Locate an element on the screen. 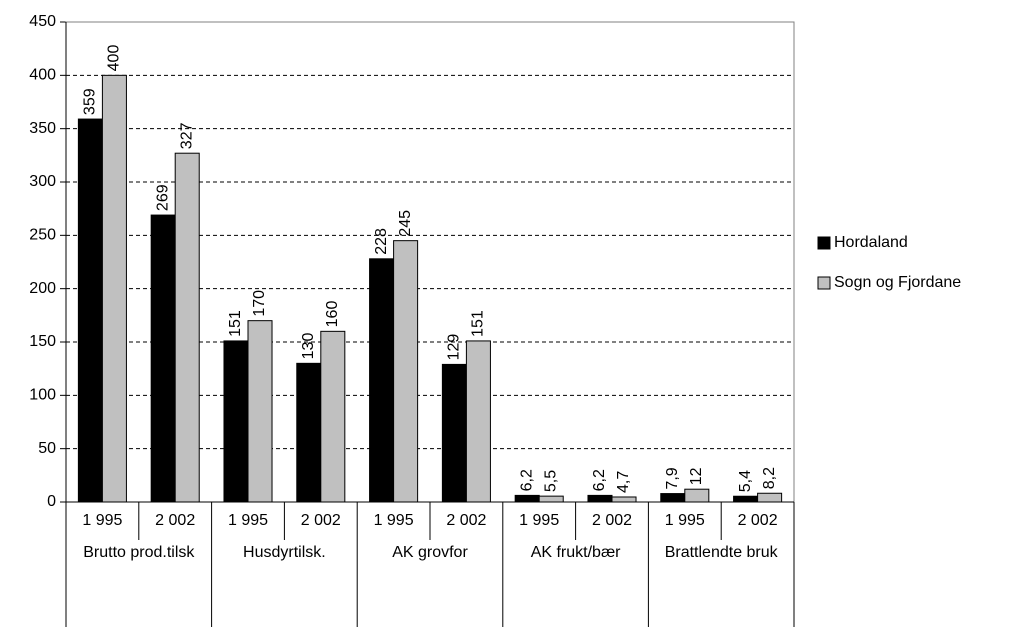  group-label: Brattlendte bruk is located at coordinates (721, 552).